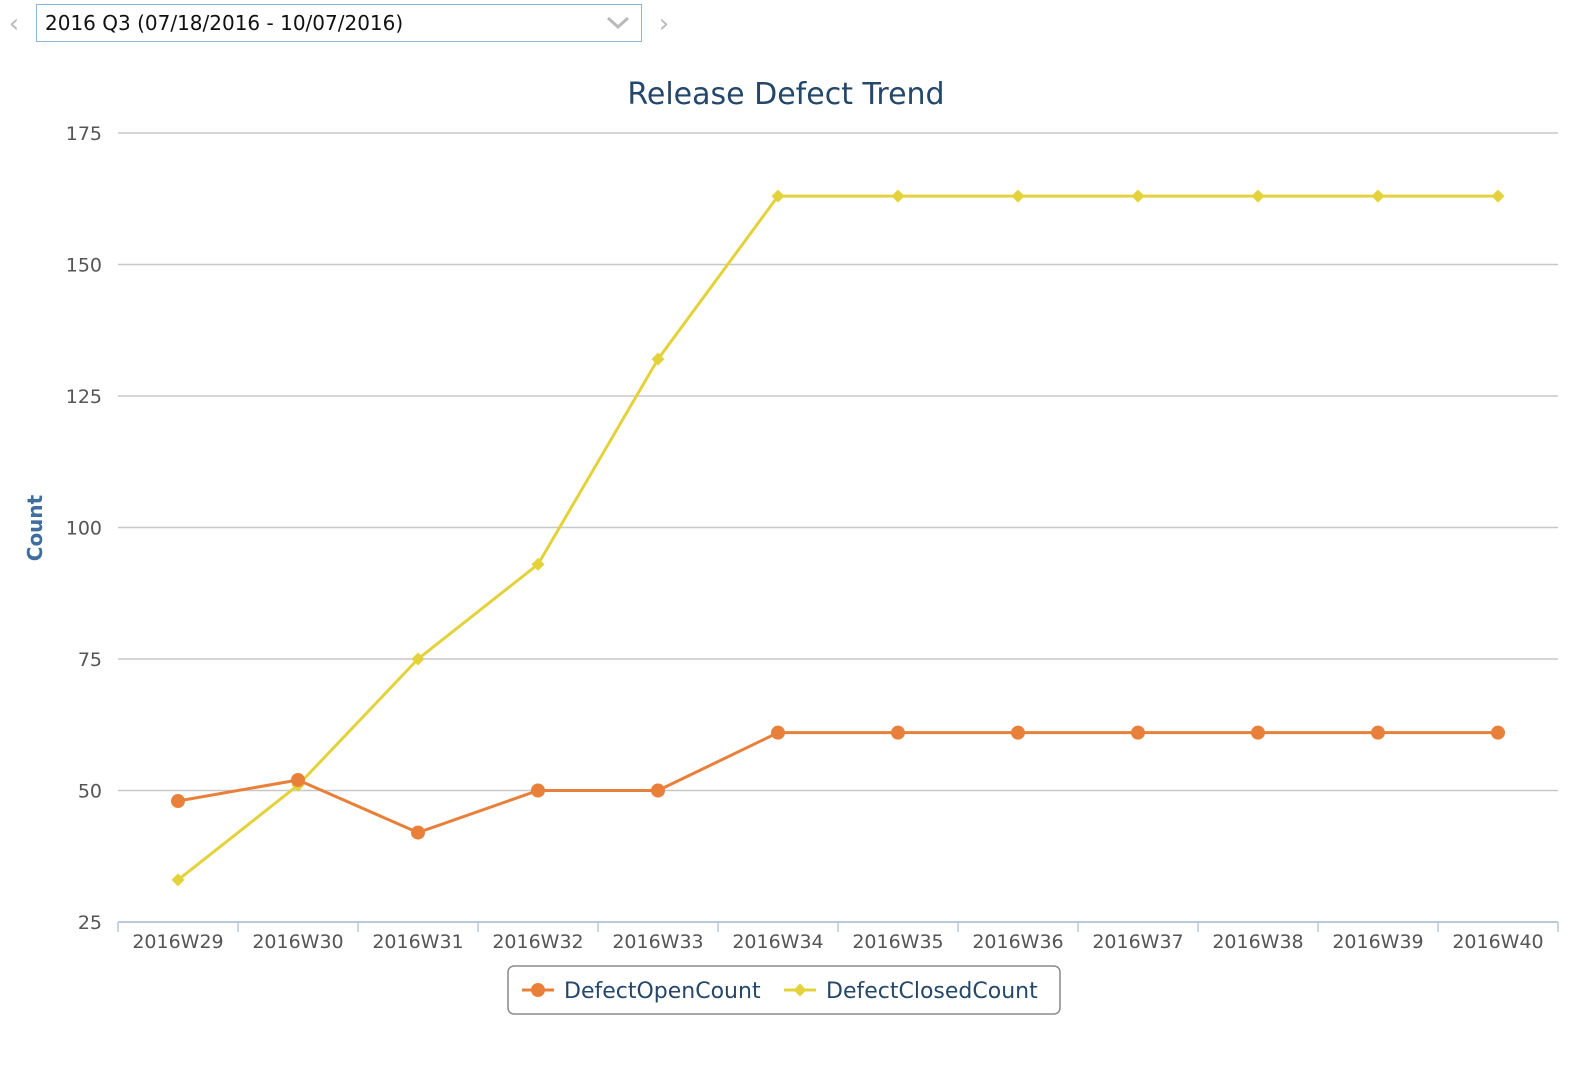 The height and width of the screenshot is (1076, 1584). Describe the element at coordinates (84, 266) in the screenshot. I see `y-tick-label-5: 150` at that location.